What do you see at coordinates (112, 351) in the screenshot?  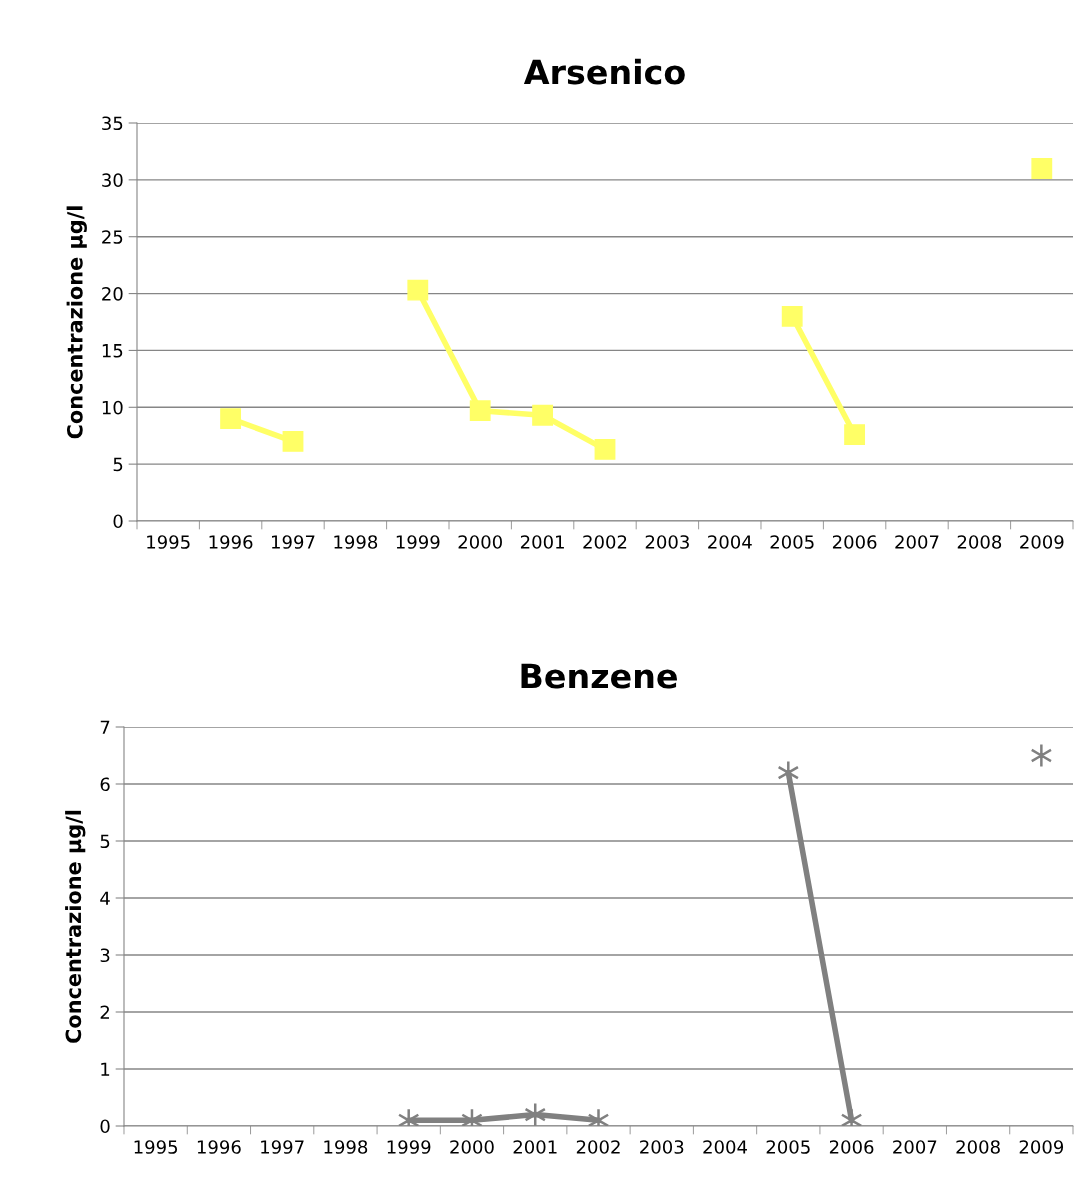 I see `y-tick-label: 15` at bounding box center [112, 351].